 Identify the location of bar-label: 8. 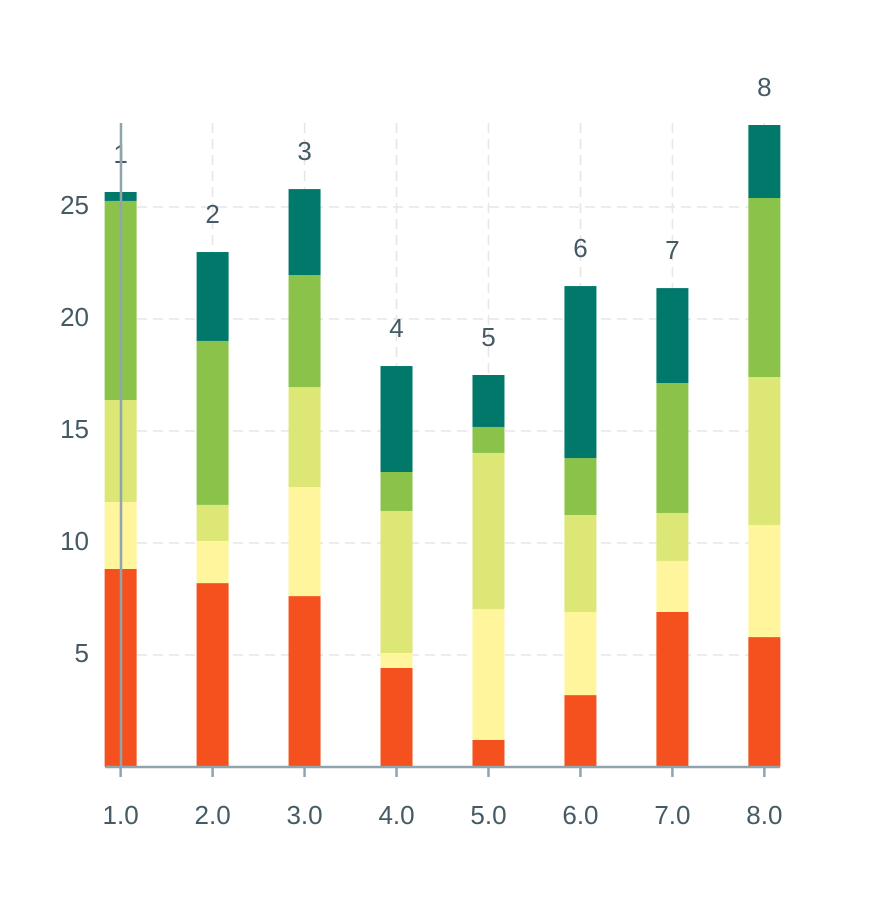
(764, 87).